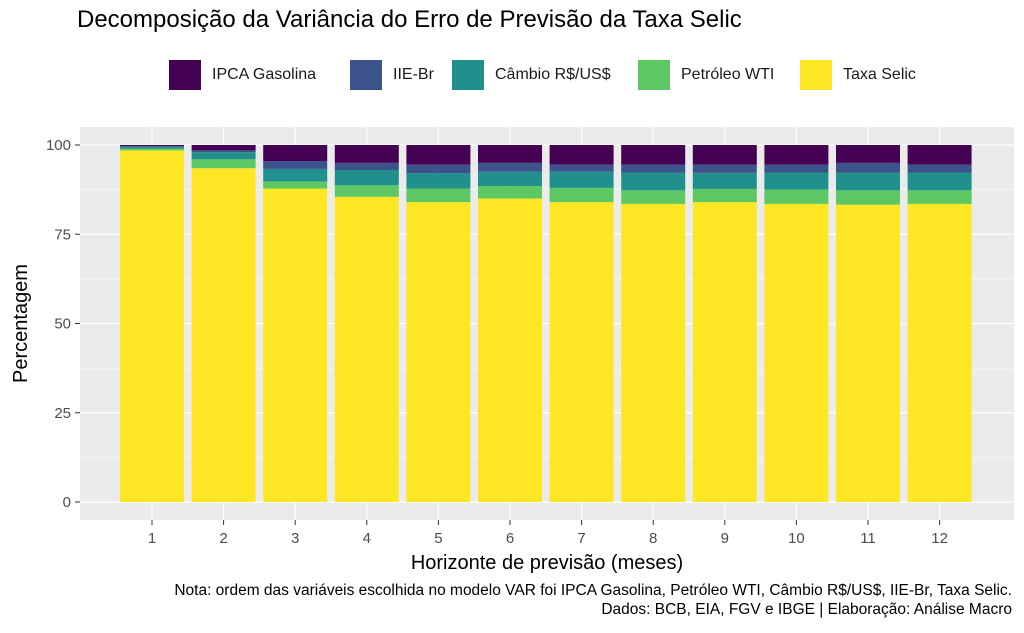 The width and height of the screenshot is (1024, 633). What do you see at coordinates (62, 234) in the screenshot?
I see `y-tick-label: 75` at bounding box center [62, 234].